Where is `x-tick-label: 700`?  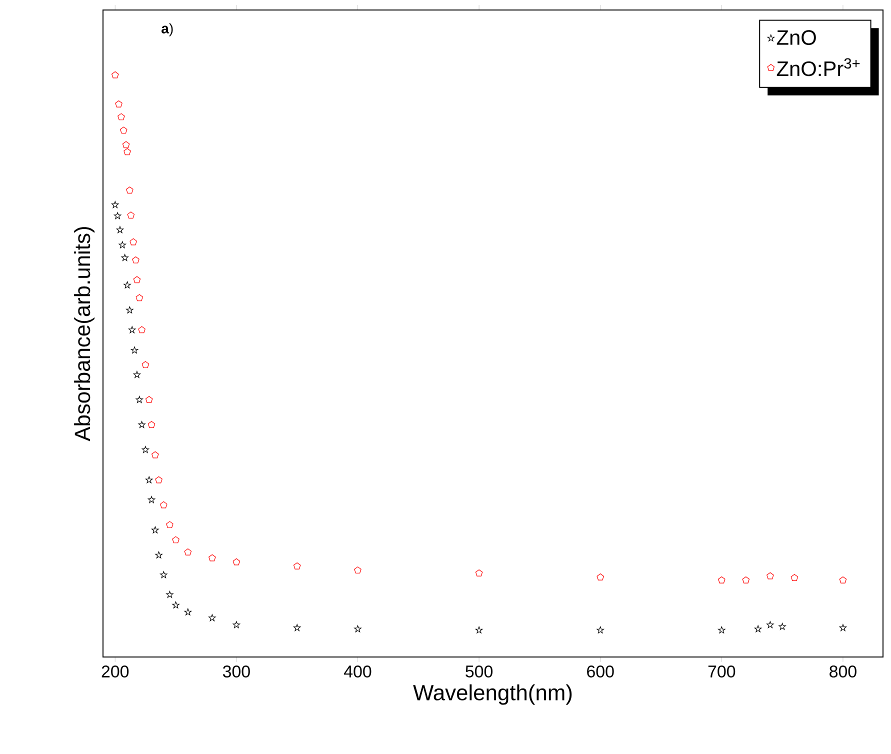 x-tick-label: 700 is located at coordinates (722, 672).